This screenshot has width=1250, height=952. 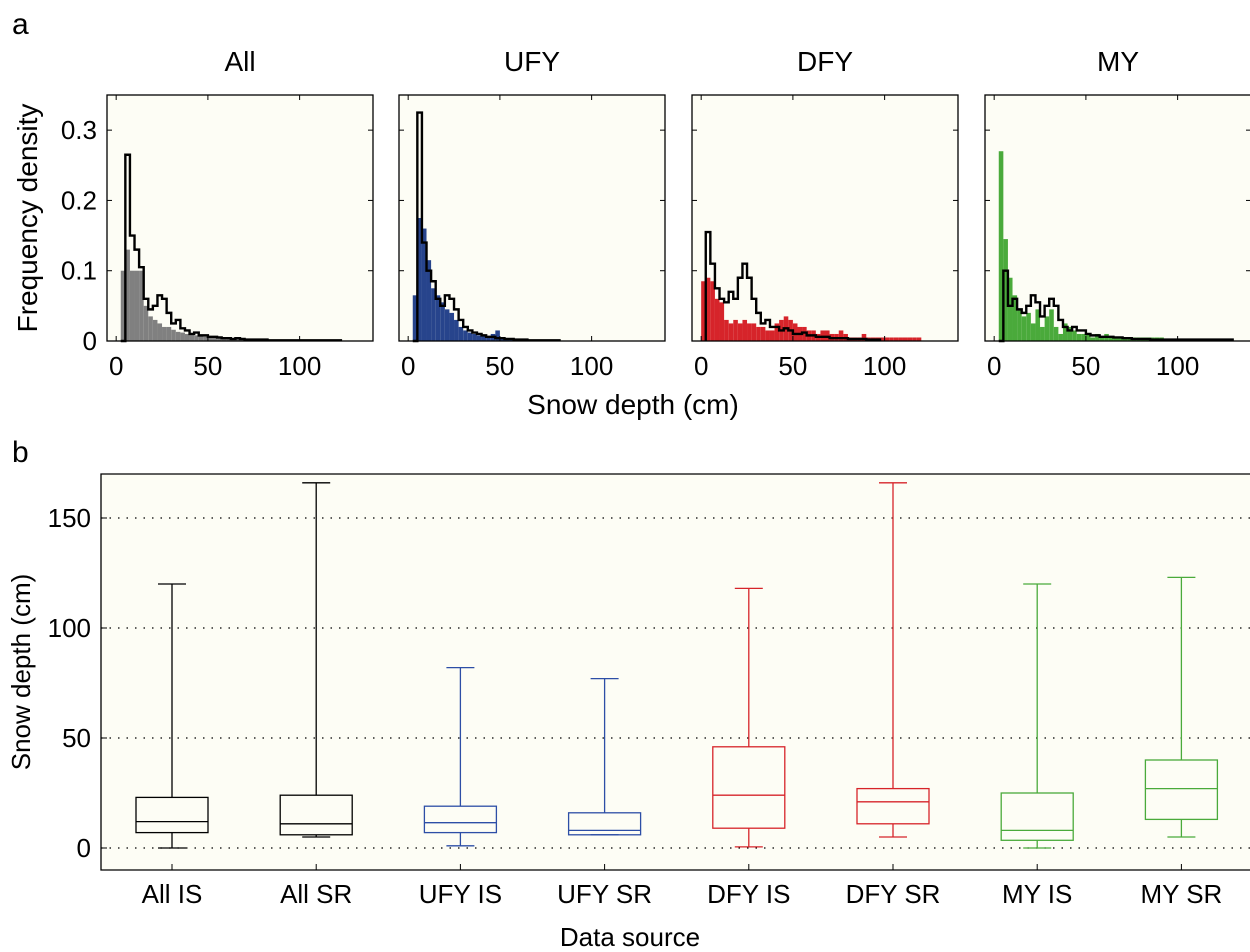 What do you see at coordinates (748, 748) in the screenshot?
I see `box-dfy-is: DFY IS` at bounding box center [748, 748].